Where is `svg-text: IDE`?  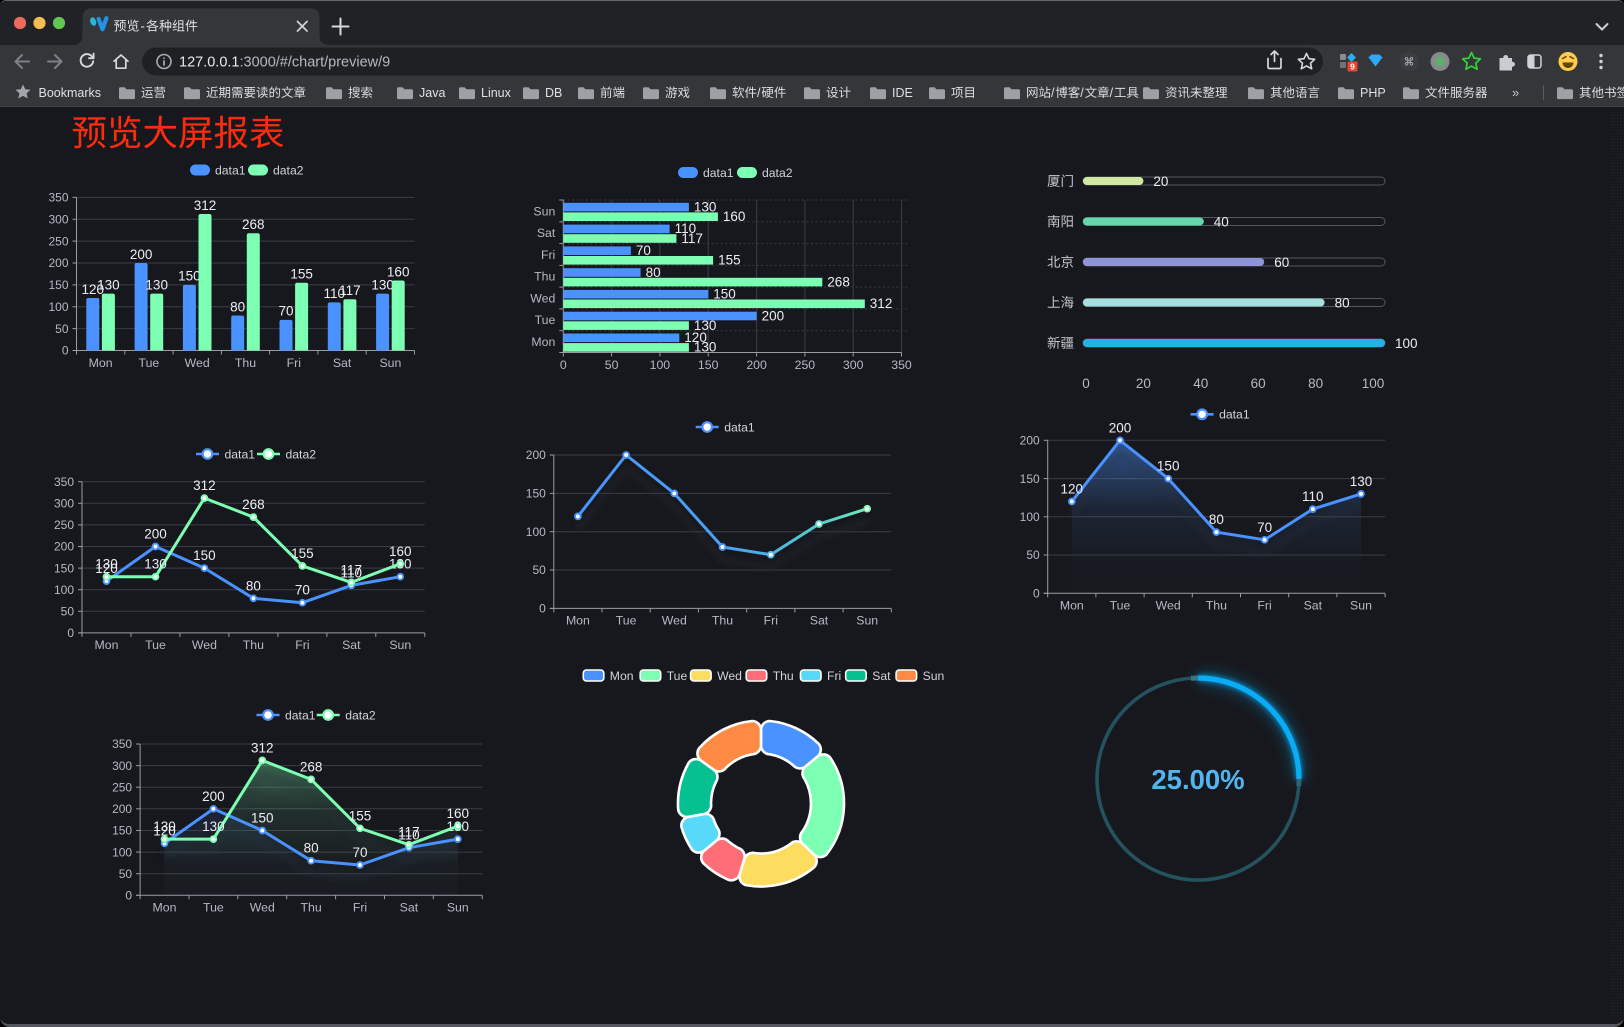 svg-text: IDE is located at coordinates (902, 93).